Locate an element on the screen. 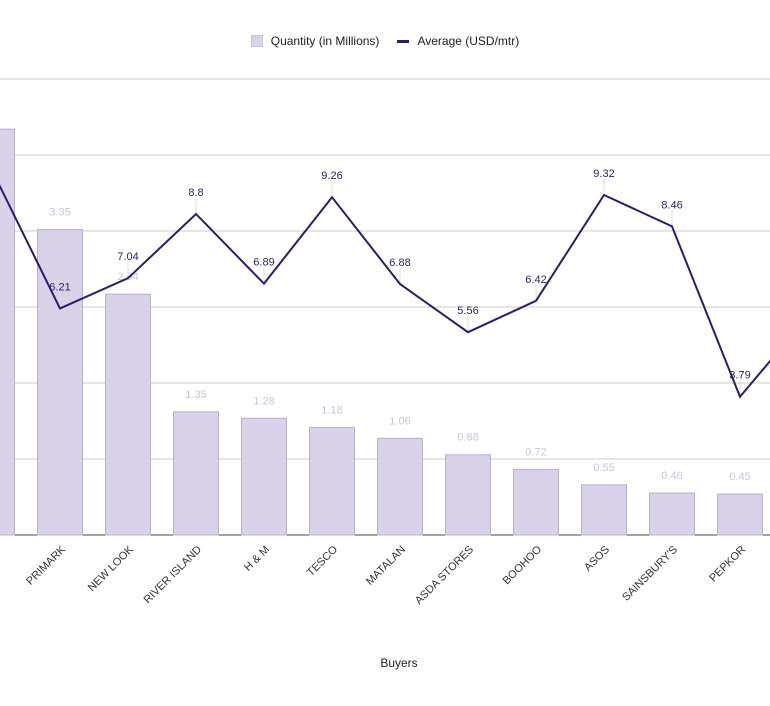 The height and width of the screenshot is (706, 770). line-label-7: 5.56 is located at coordinates (467, 311).